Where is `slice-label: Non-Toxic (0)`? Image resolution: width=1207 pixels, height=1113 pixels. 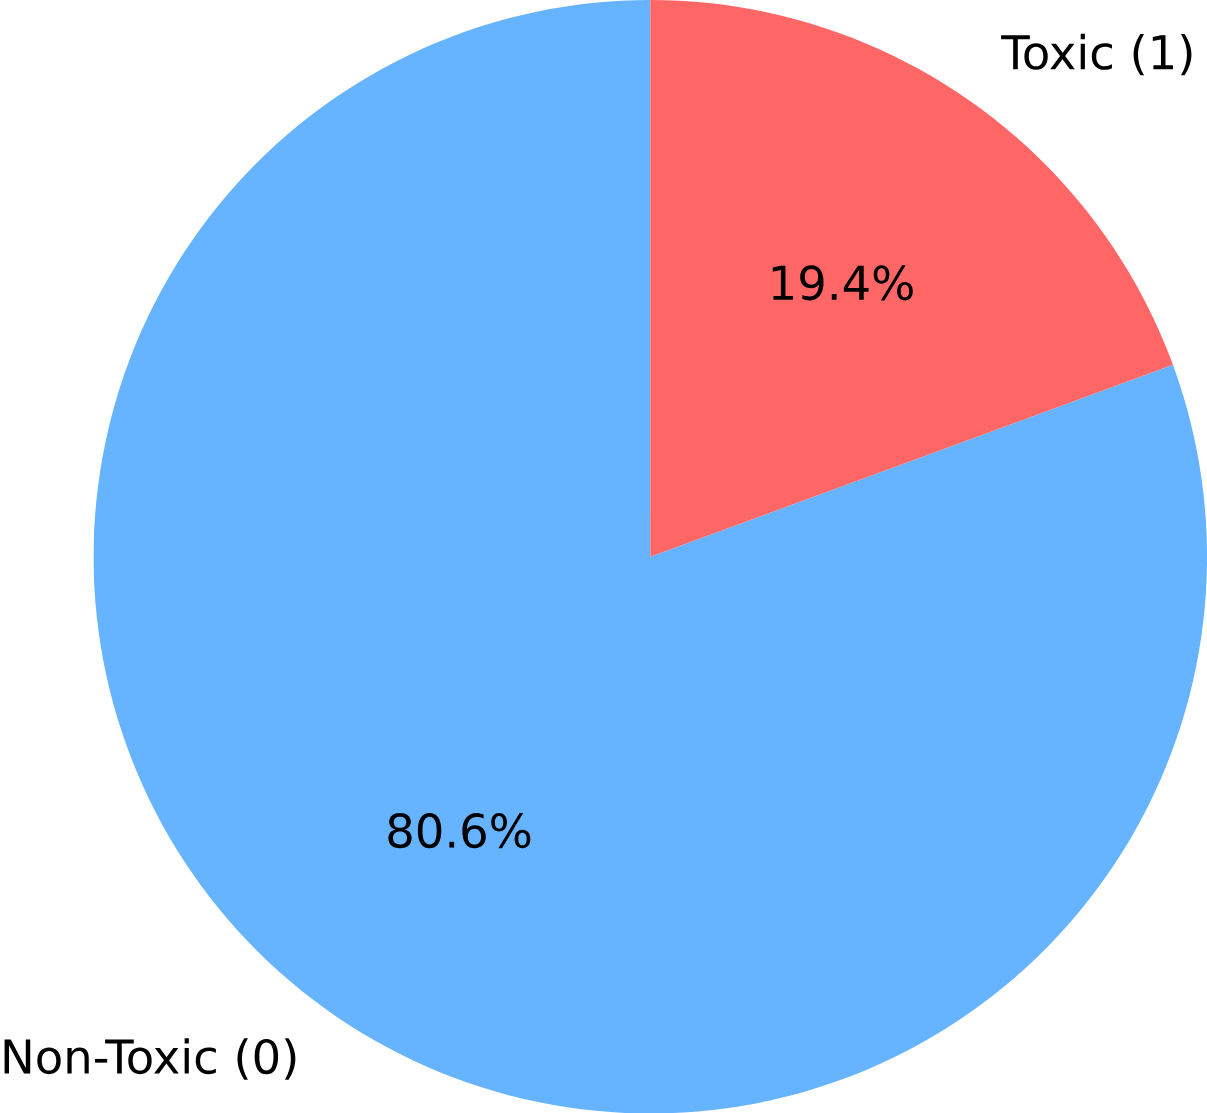 slice-label: Non-Toxic (0) is located at coordinates (150, 1058).